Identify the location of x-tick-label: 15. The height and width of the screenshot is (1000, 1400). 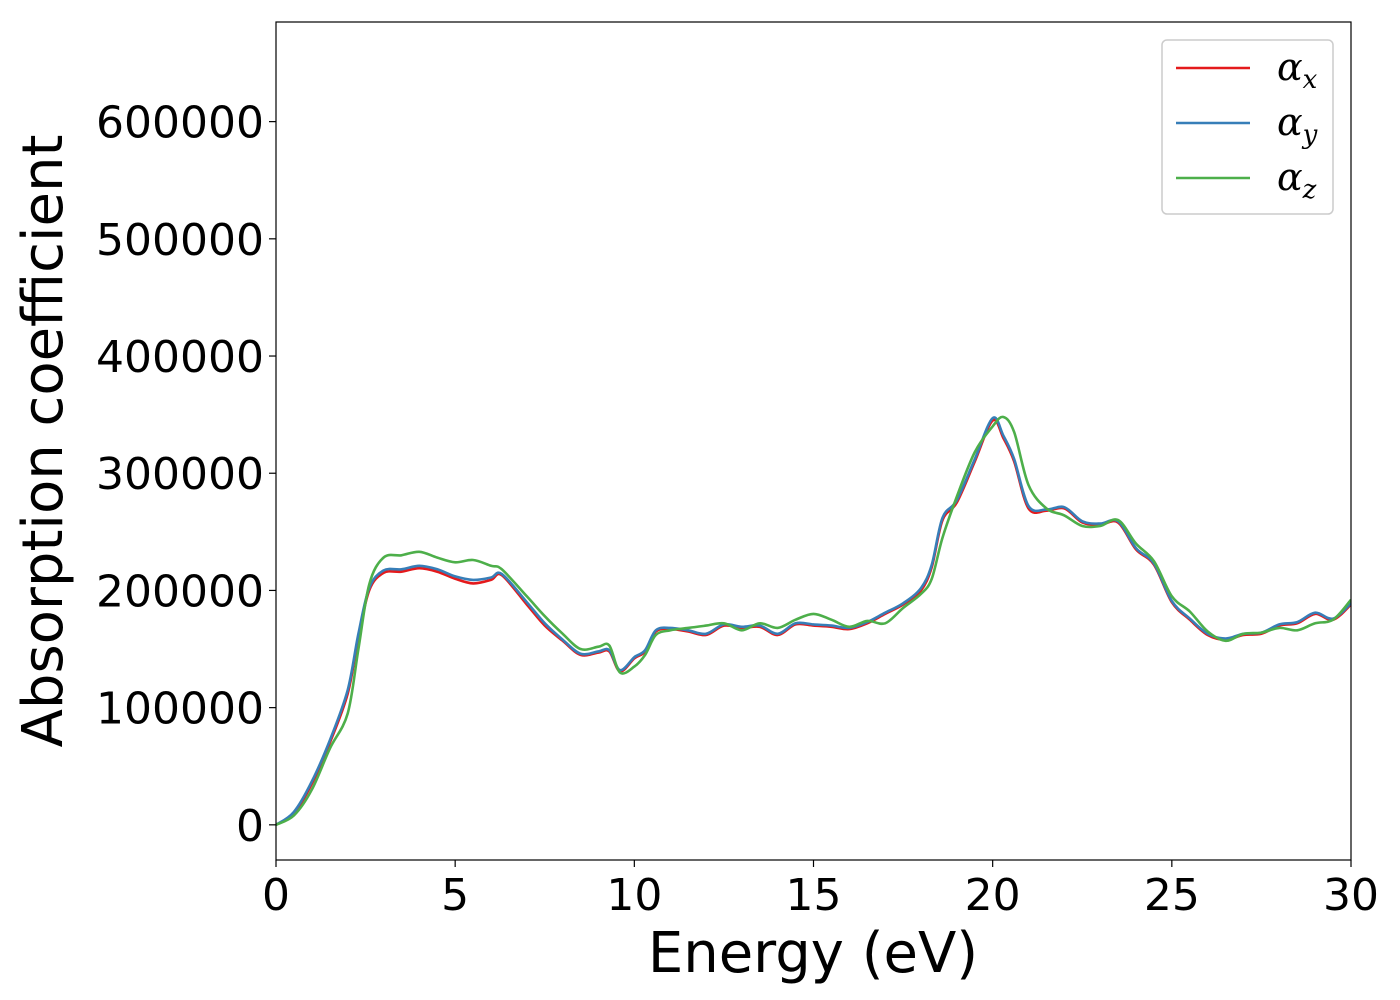
(814, 895).